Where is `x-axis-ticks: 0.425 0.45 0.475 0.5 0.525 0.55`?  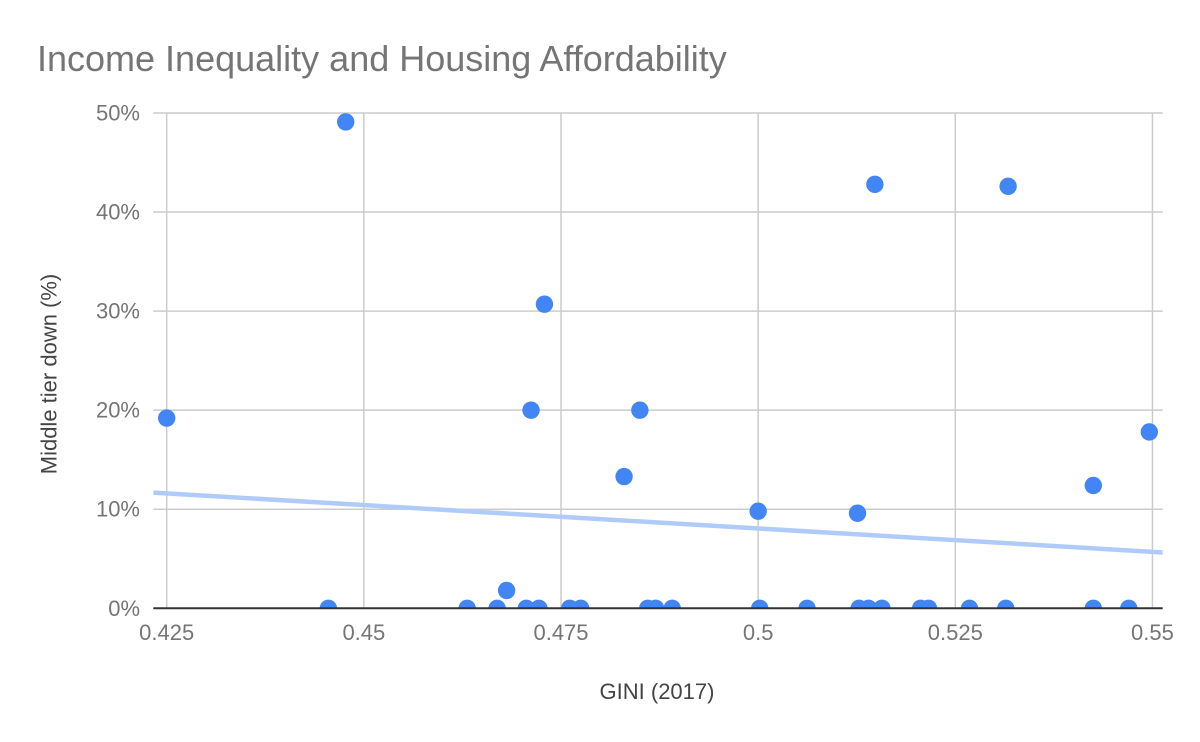 x-axis-ticks: 0.425 0.45 0.475 0.5 0.525 0.55 is located at coordinates (656, 632).